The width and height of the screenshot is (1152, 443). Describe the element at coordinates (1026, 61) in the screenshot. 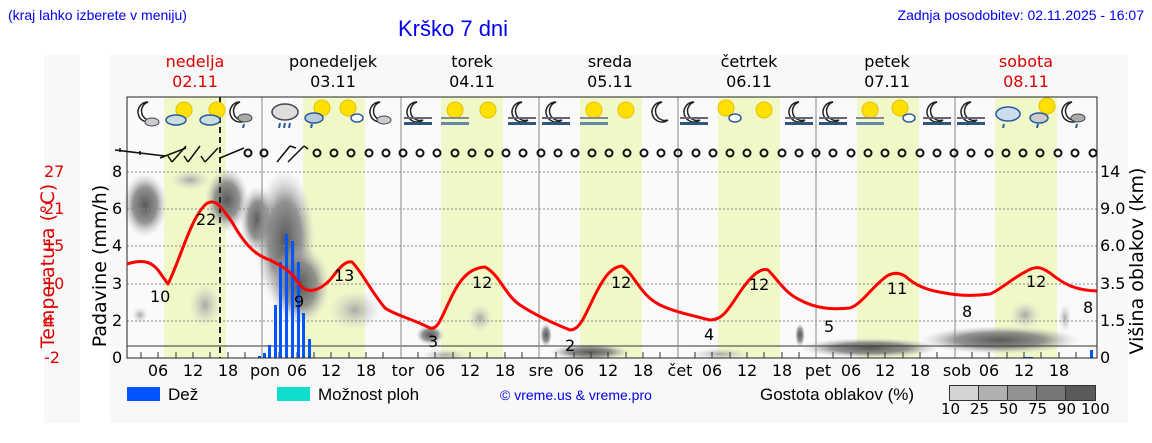

I see `day-name: sobota` at that location.